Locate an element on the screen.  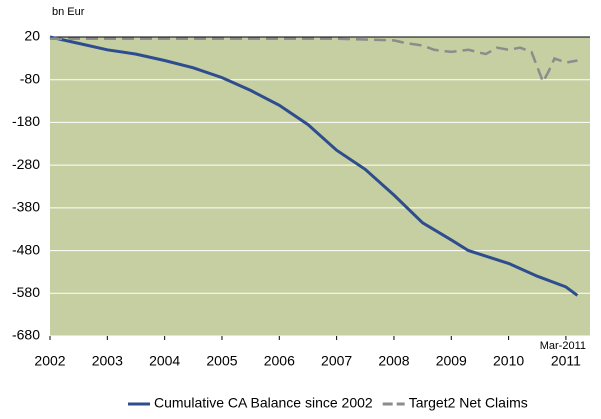
y-tick-label: -580 is located at coordinates (26, 292).